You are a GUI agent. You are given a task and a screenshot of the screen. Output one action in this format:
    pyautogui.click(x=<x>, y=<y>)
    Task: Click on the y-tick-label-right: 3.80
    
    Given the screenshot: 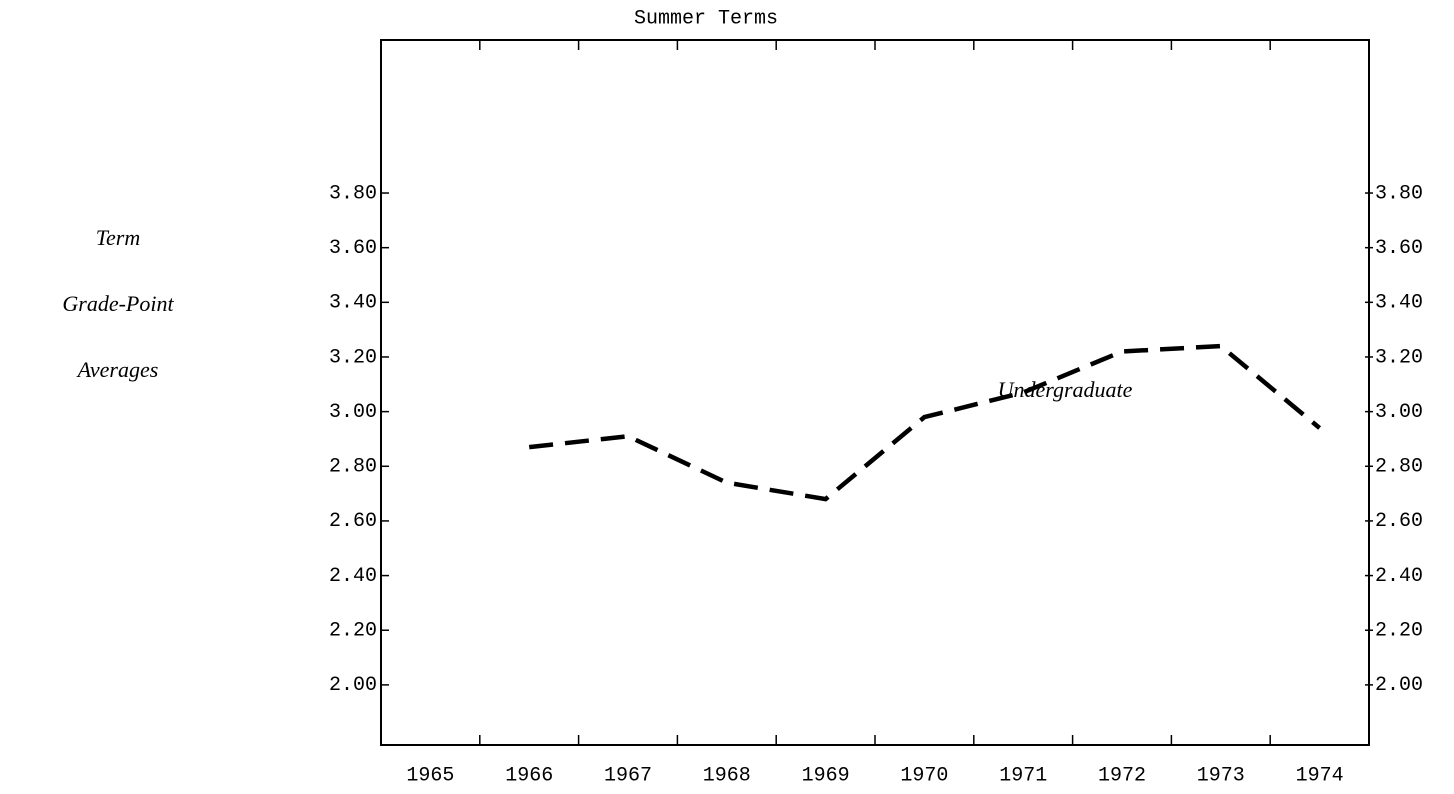 What is the action you would take?
    pyautogui.click(x=1399, y=193)
    